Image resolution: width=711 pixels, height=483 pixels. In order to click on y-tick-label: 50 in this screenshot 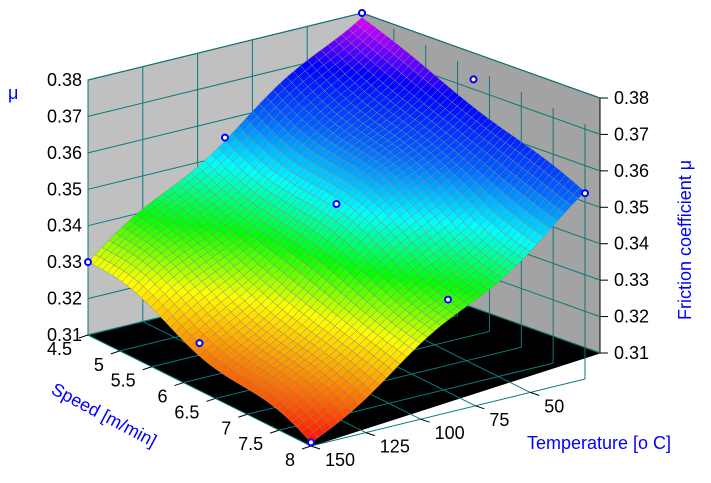, I will do `click(554, 406)`.